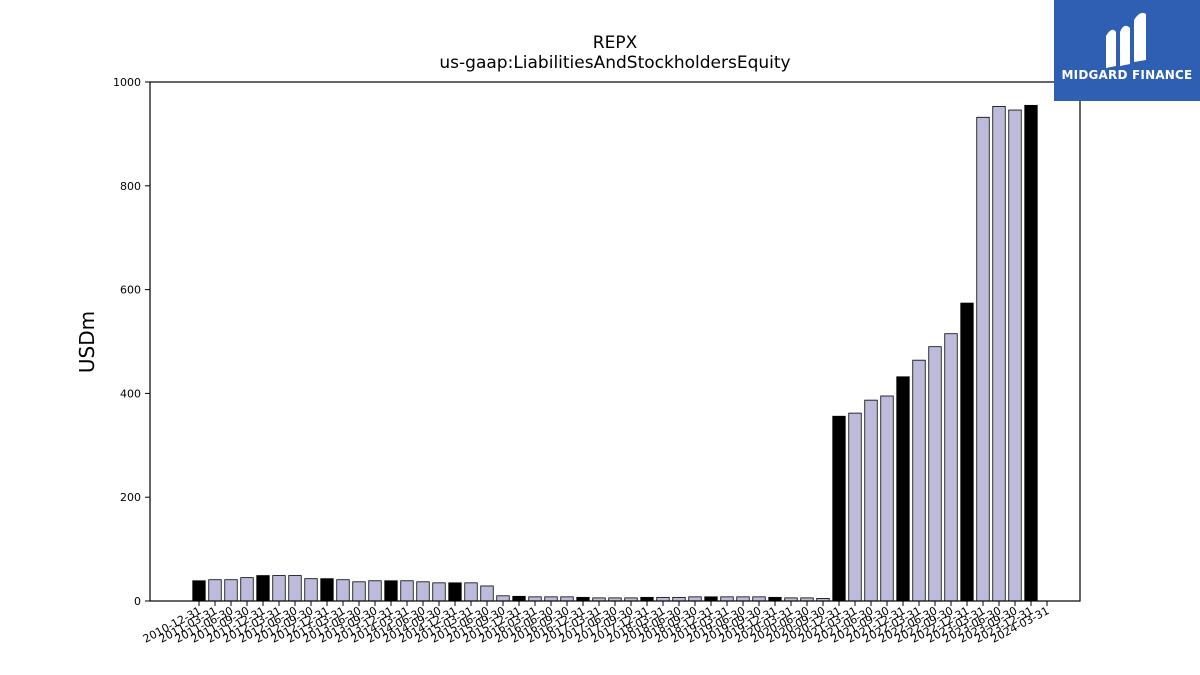 The image size is (1200, 675). What do you see at coordinates (131, 342) in the screenshot?
I see `y-axis: 0 200 400 600 800 1000` at bounding box center [131, 342].